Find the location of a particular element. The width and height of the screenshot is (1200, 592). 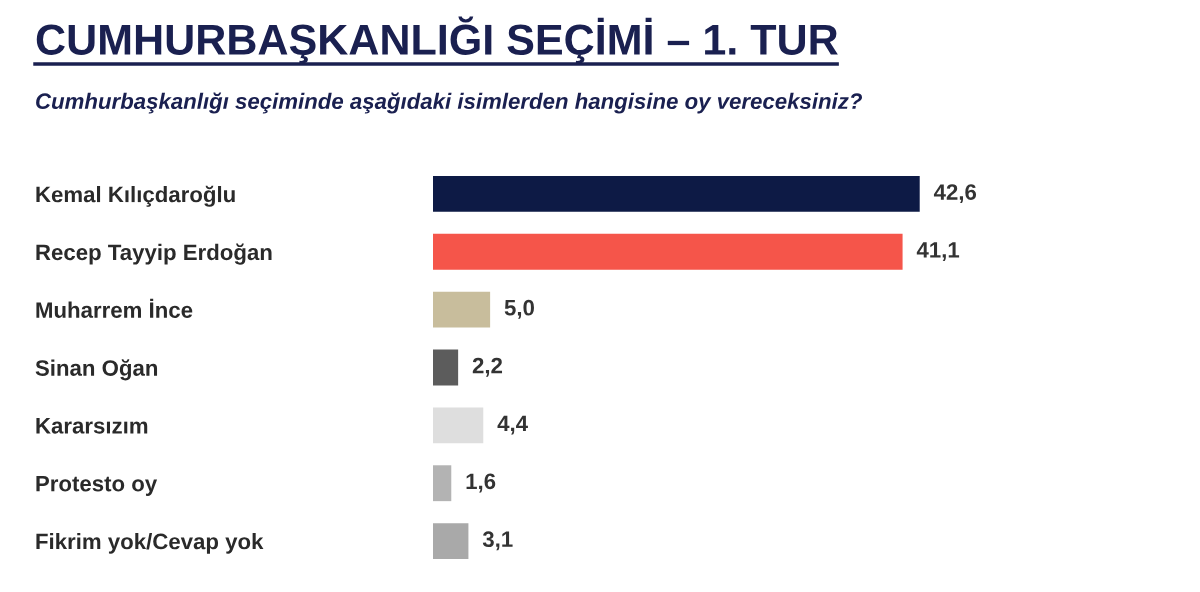

data-label: 3,1 is located at coordinates (497, 541).